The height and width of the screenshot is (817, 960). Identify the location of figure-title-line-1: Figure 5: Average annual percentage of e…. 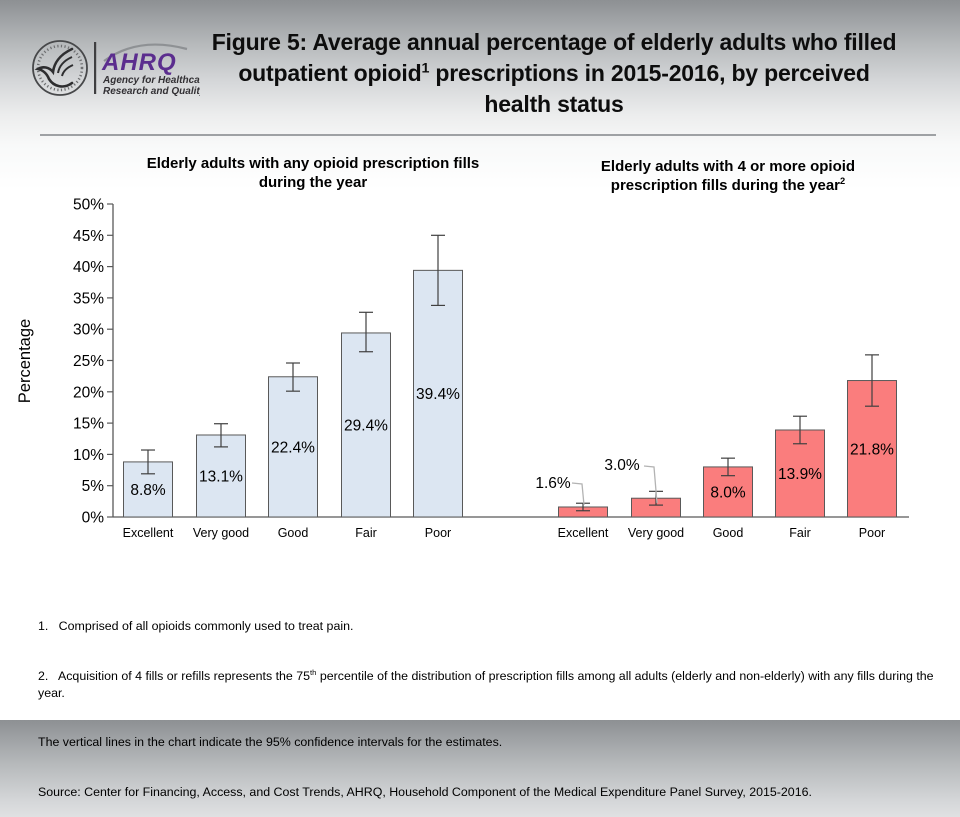
(554, 42).